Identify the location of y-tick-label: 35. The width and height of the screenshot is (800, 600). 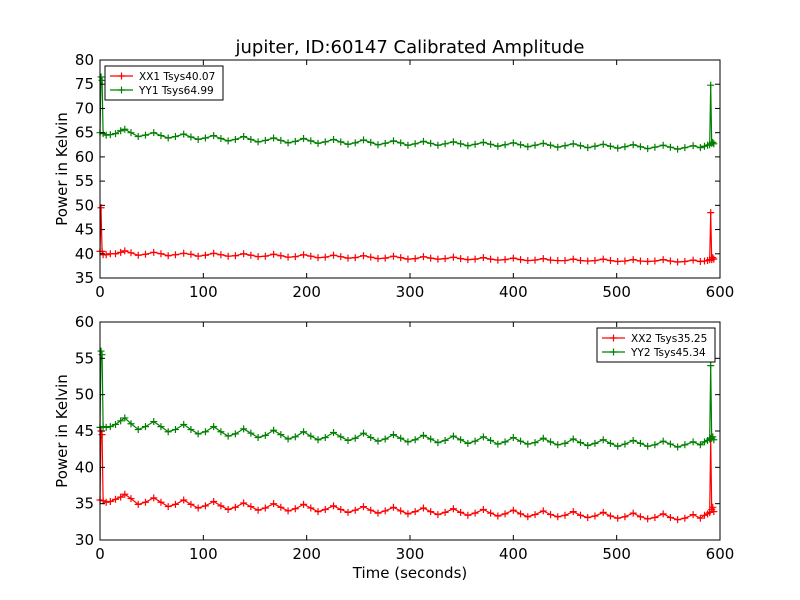
(84, 504).